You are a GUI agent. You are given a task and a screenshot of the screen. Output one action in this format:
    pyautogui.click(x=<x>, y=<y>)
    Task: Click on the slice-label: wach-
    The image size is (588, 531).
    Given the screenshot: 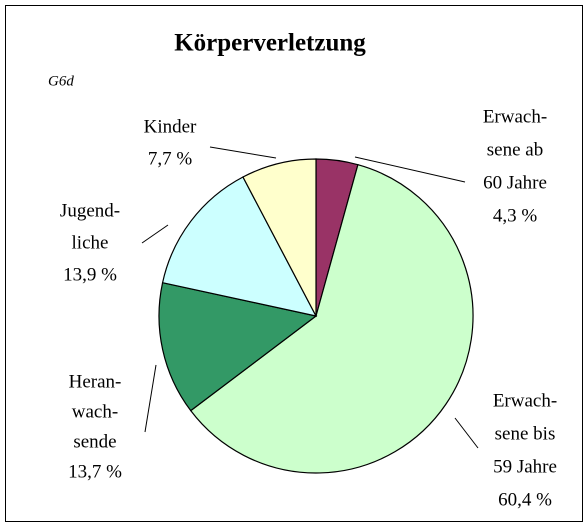 What is the action you would take?
    pyautogui.click(x=95, y=411)
    